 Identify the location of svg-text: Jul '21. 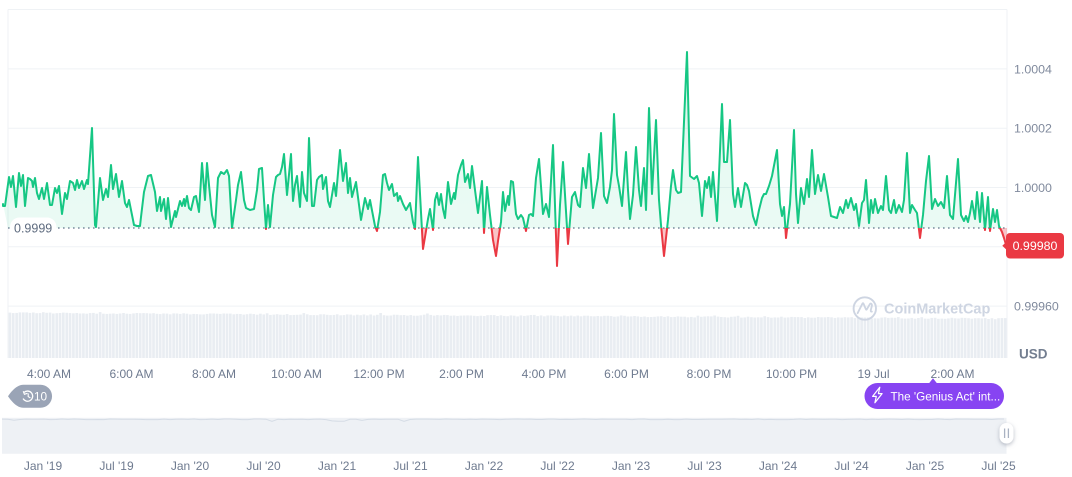
(410, 466).